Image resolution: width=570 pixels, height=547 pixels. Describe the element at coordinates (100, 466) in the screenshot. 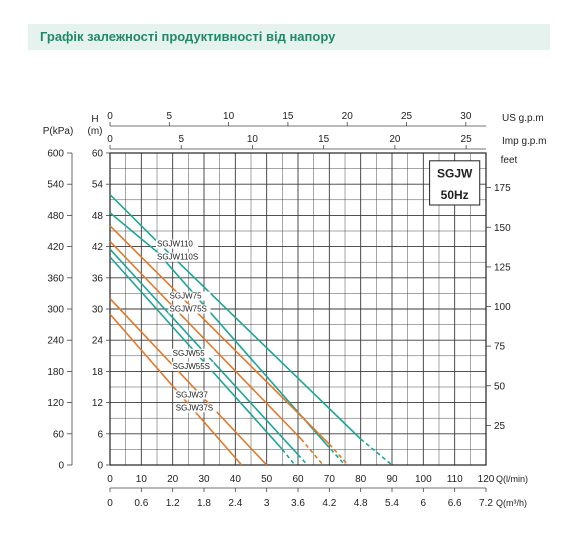

I see `head-tick-label: 0` at that location.